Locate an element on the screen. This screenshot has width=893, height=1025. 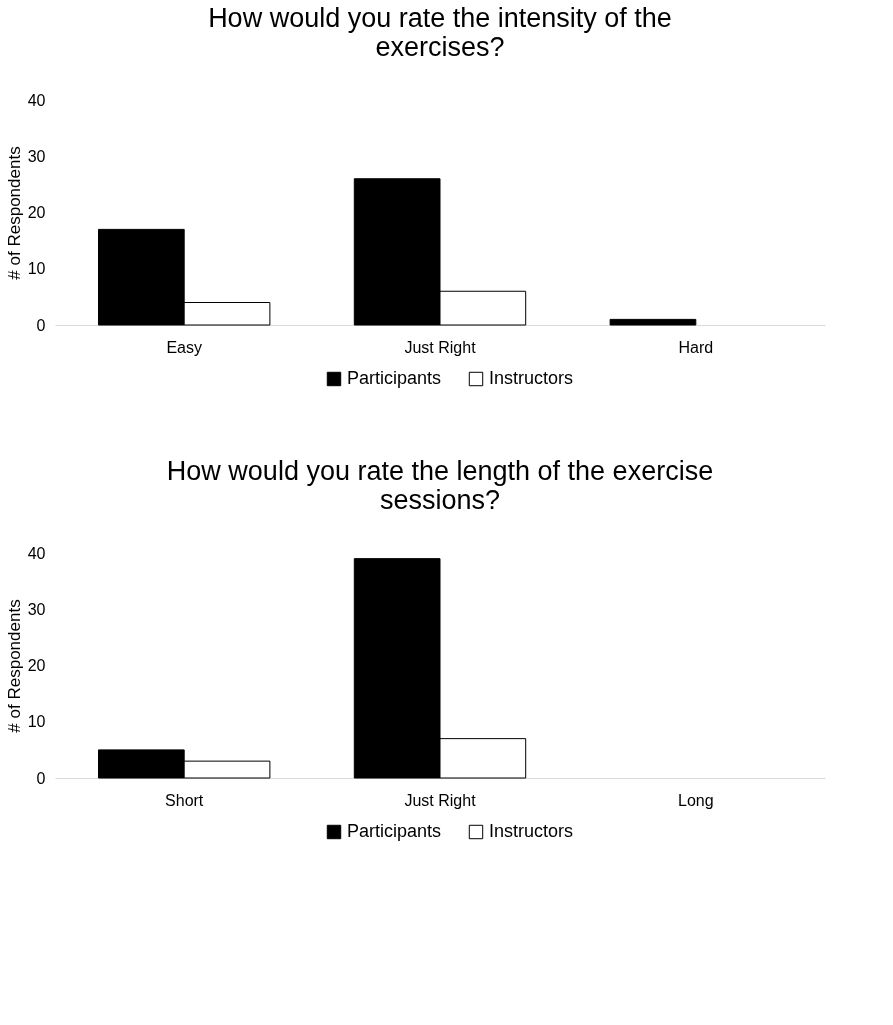
x-tick-label: Hard is located at coordinates (696, 347).